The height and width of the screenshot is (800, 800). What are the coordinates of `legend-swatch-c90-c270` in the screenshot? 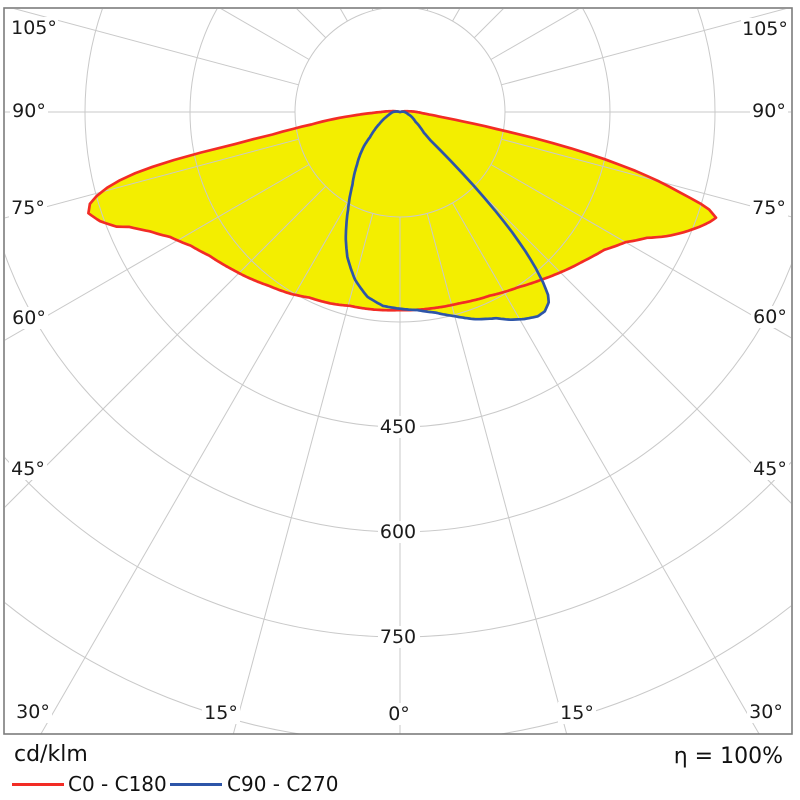 It's located at (196, 784).